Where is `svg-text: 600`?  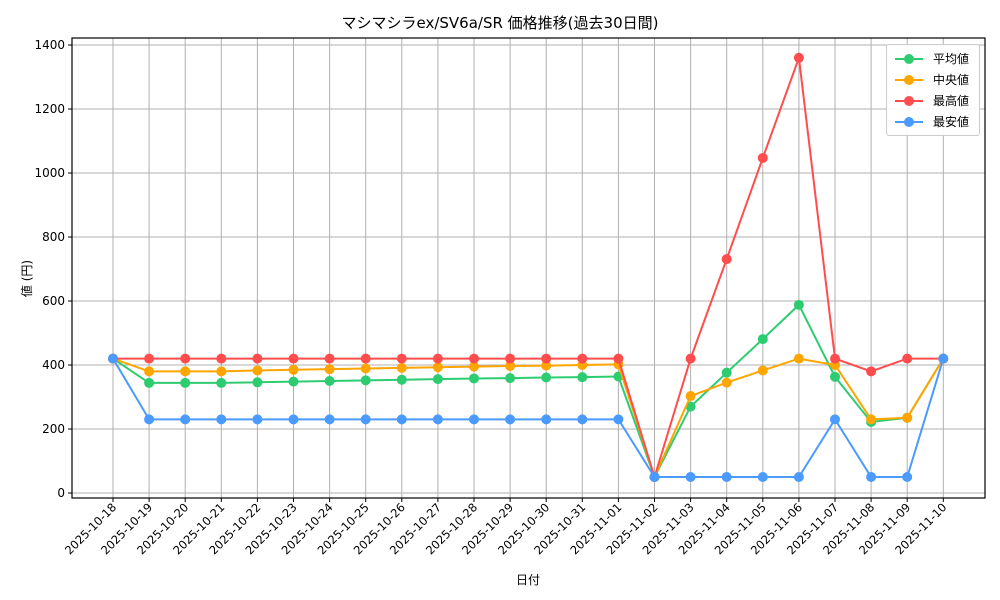 svg-text: 600 is located at coordinates (53, 301).